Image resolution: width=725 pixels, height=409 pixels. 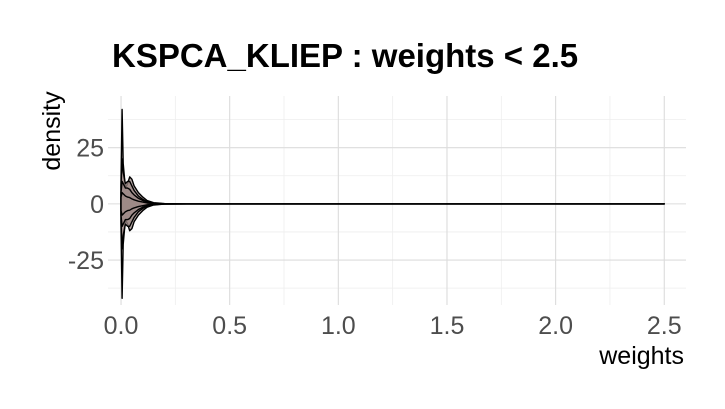 I want to click on x-tick-label: 2.0, so click(x=555, y=326).